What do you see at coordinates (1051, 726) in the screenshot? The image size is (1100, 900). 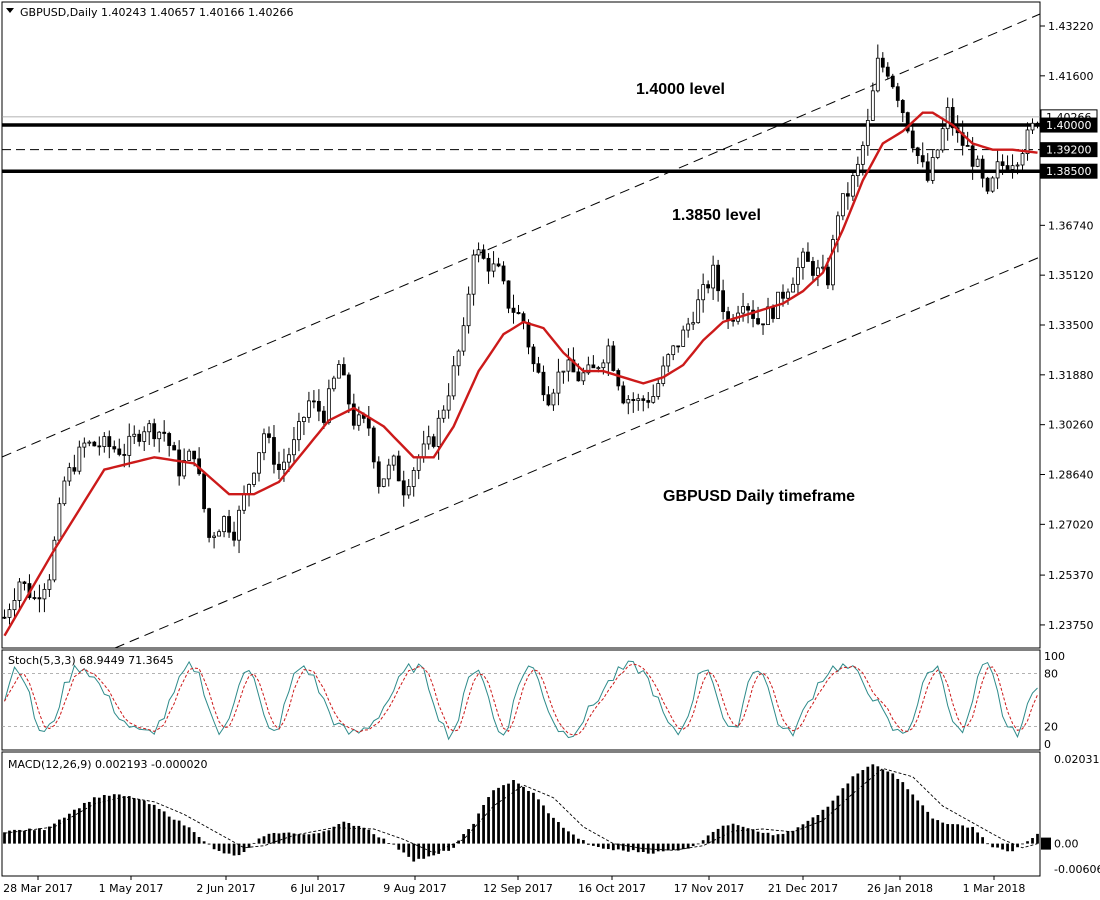 I see `stochastic-tick-label: 20` at bounding box center [1051, 726].